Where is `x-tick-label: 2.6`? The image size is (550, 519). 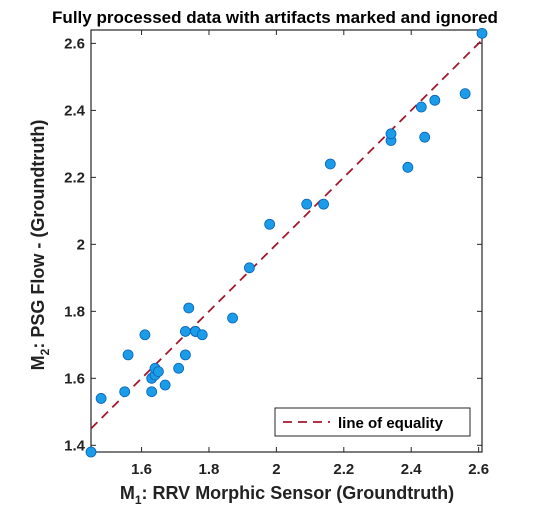 x-tick-label: 2.6 is located at coordinates (478, 469).